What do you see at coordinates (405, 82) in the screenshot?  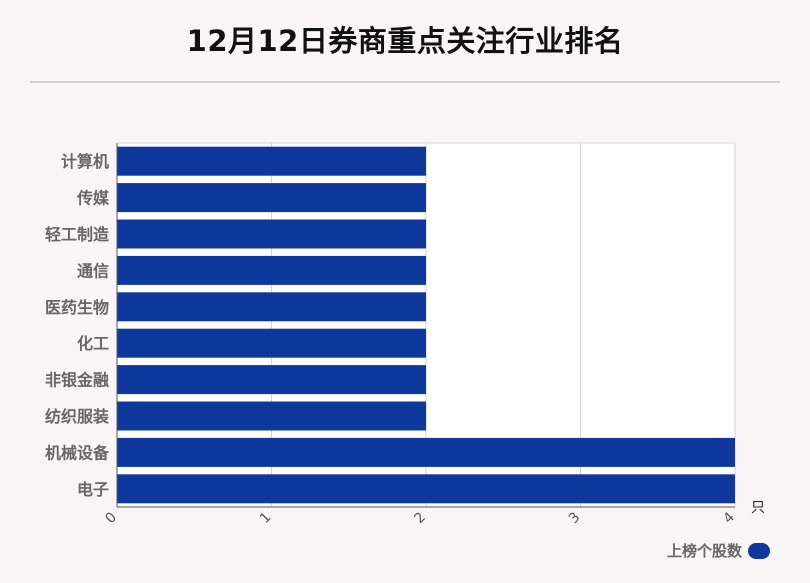 I see `title-divider` at bounding box center [405, 82].